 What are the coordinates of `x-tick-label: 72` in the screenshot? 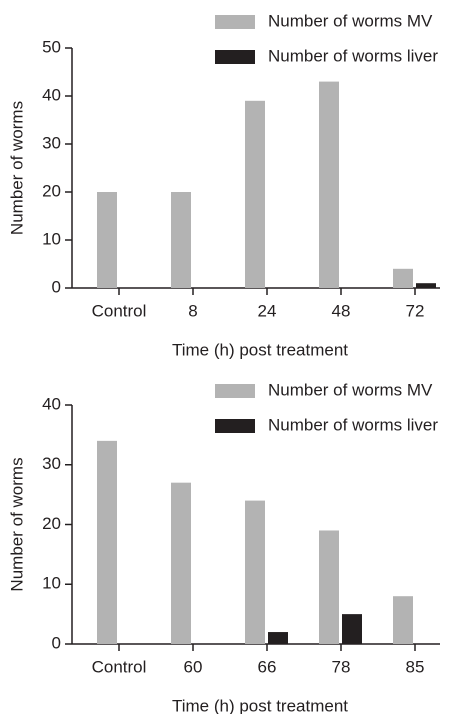 It's located at (415, 310).